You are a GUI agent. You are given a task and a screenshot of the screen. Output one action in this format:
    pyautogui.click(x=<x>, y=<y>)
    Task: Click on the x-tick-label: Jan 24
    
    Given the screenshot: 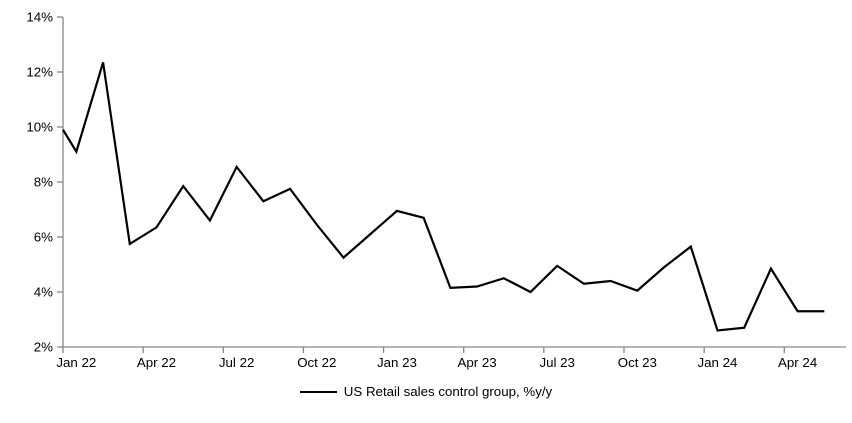 What is the action you would take?
    pyautogui.click(x=718, y=362)
    